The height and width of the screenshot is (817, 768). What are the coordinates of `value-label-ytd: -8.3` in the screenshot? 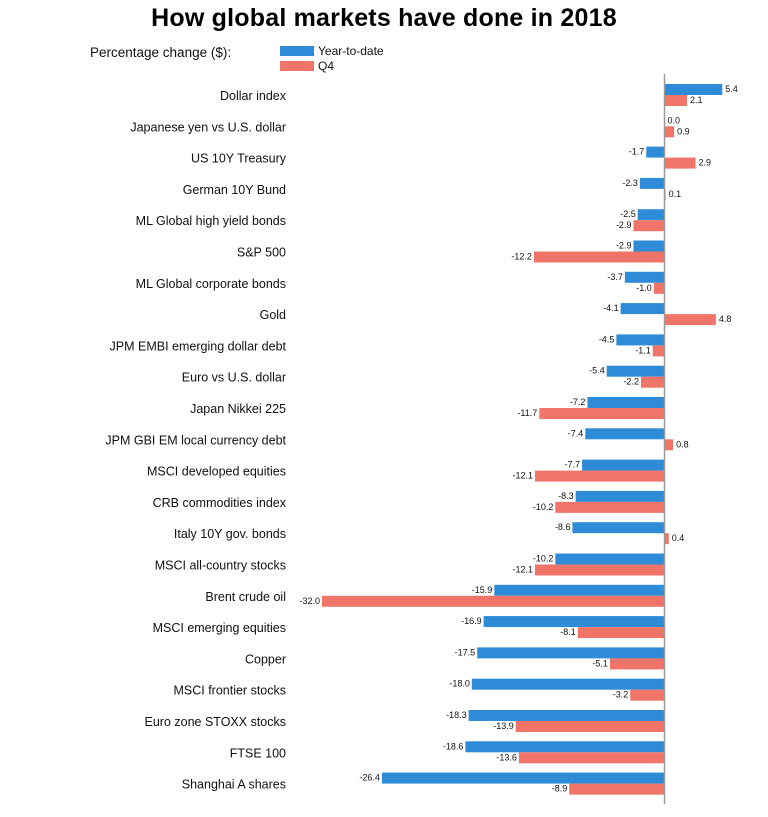 It's located at (566, 496).